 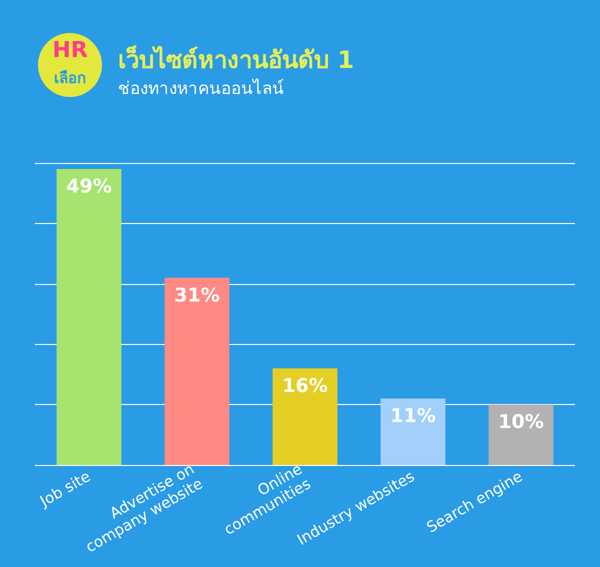 What do you see at coordinates (521, 422) in the screenshot?
I see `data-label: 10%` at bounding box center [521, 422].